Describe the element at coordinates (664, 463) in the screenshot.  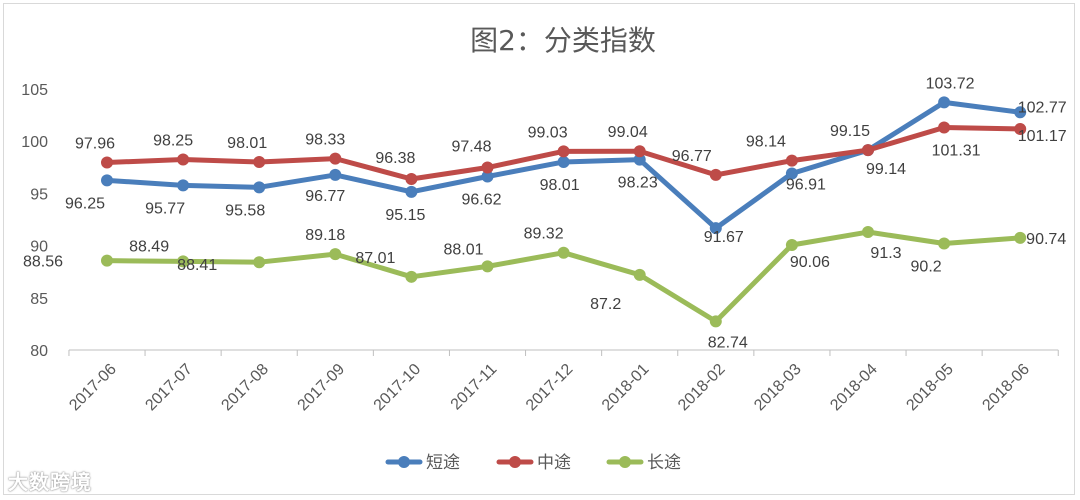
I see `legend-label-2: 长途` at that location.